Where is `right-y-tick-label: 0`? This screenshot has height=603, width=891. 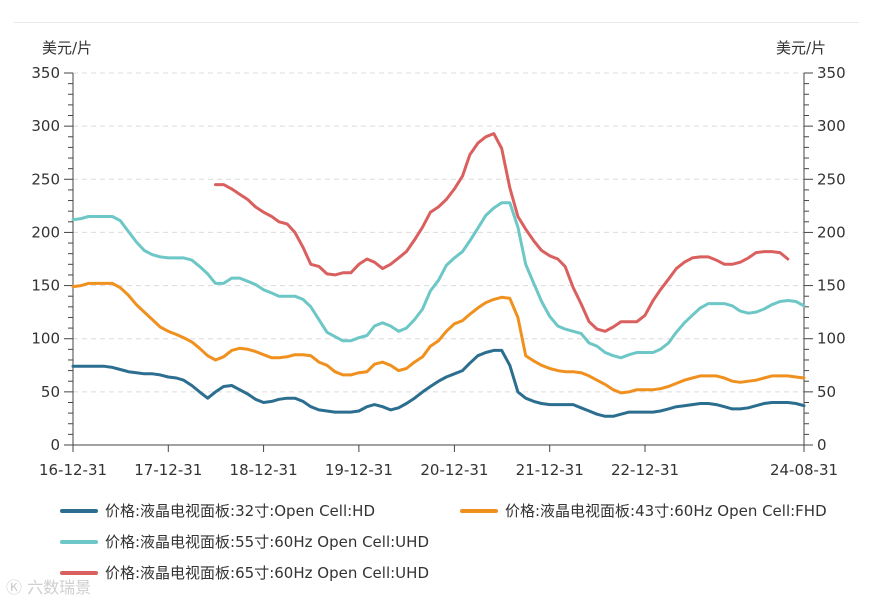
right-y-tick-label: 0 is located at coordinates (822, 445).